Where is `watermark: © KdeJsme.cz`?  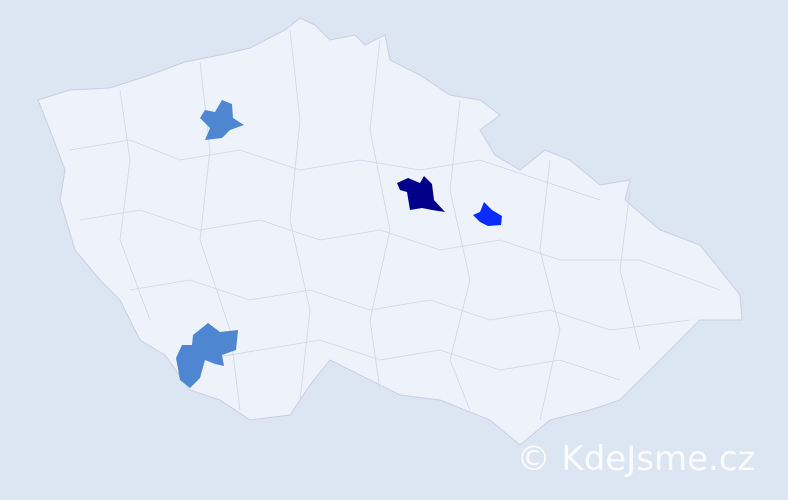 watermark: © KdeJsme.cz is located at coordinates (636, 459).